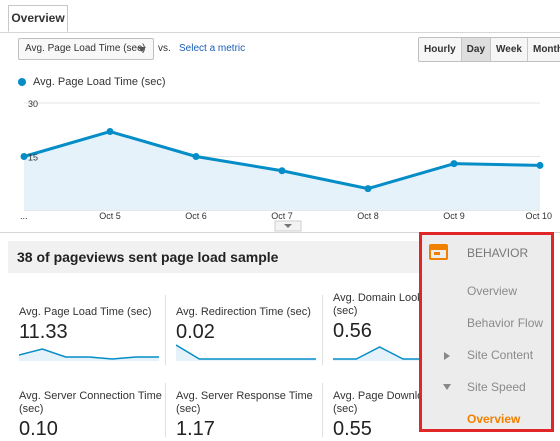 Image resolution: width=560 pixels, height=441 pixels. What do you see at coordinates (492, 291) in the screenshot?
I see `sidebar-item-overview: Overview` at bounding box center [492, 291].